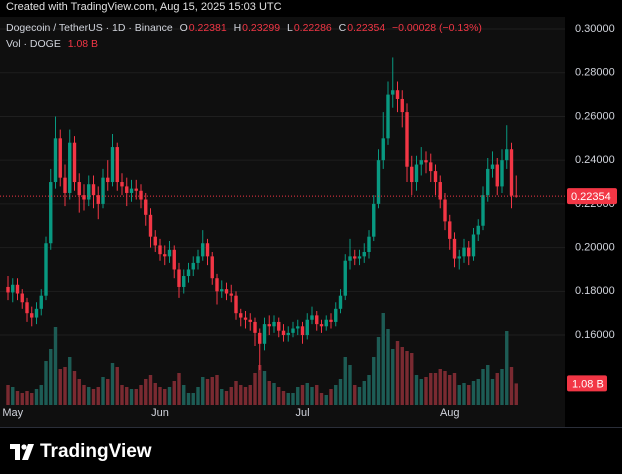 Image resolution: width=622 pixels, height=474 pixels. Describe the element at coordinates (83, 44) in the screenshot. I see `volume-value: 1.08 B` at that location.